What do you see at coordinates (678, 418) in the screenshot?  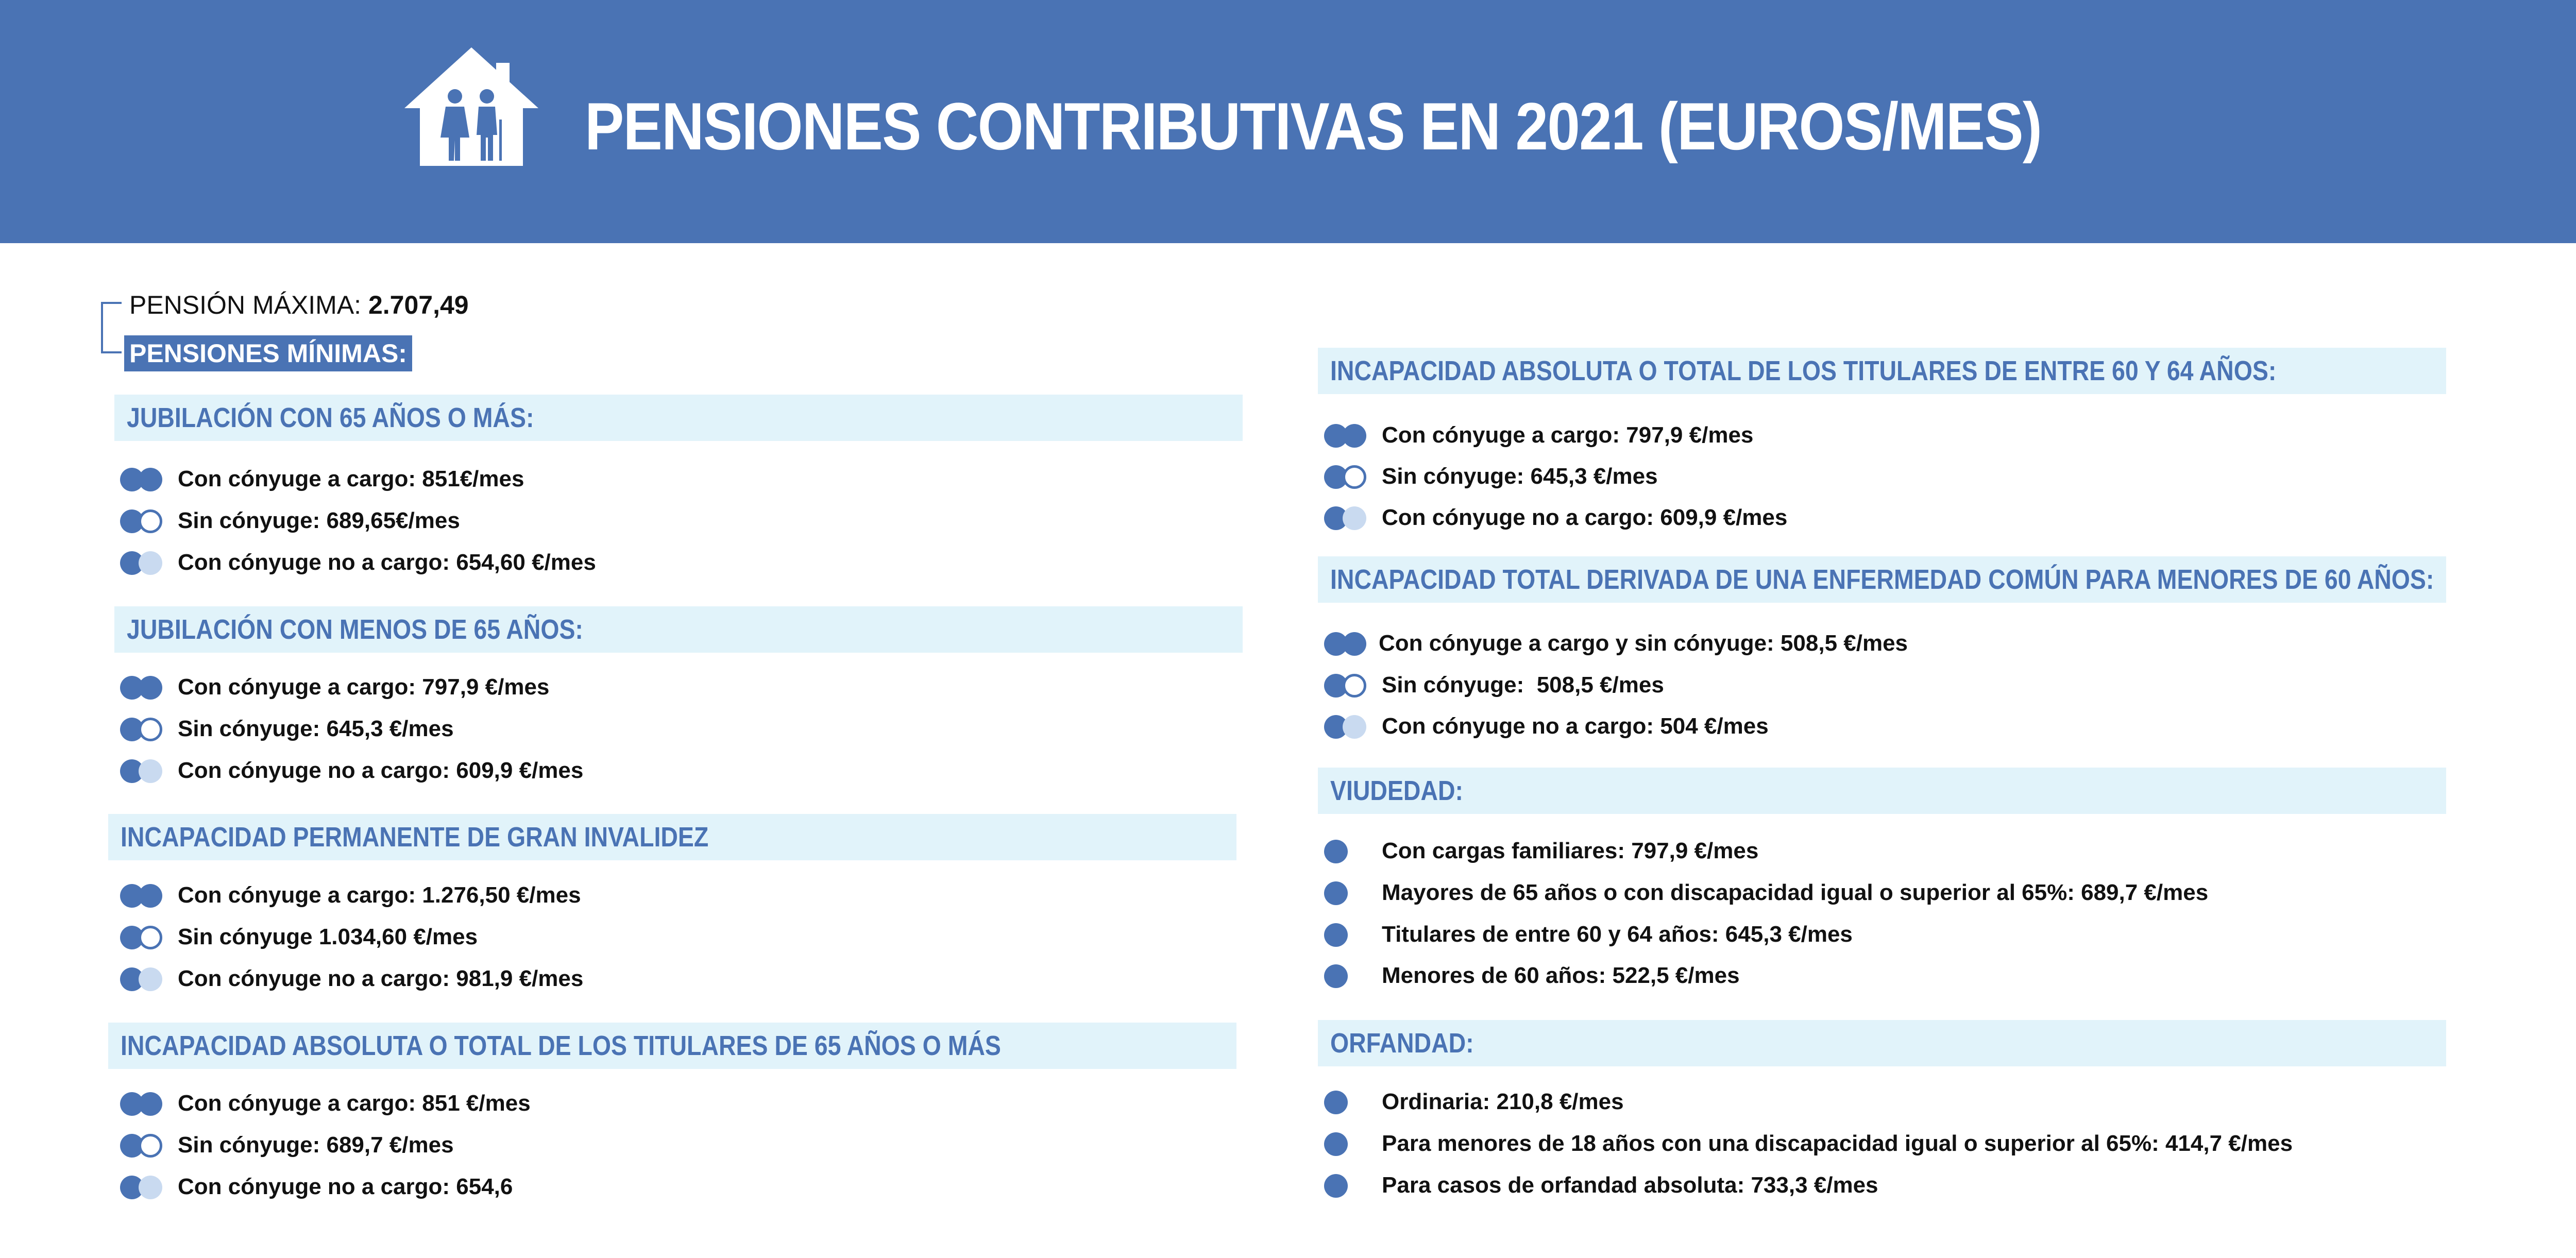 I see `section-header: JUBILACIÓN CON 65 AÑOS O MÁS:` at bounding box center [678, 418].